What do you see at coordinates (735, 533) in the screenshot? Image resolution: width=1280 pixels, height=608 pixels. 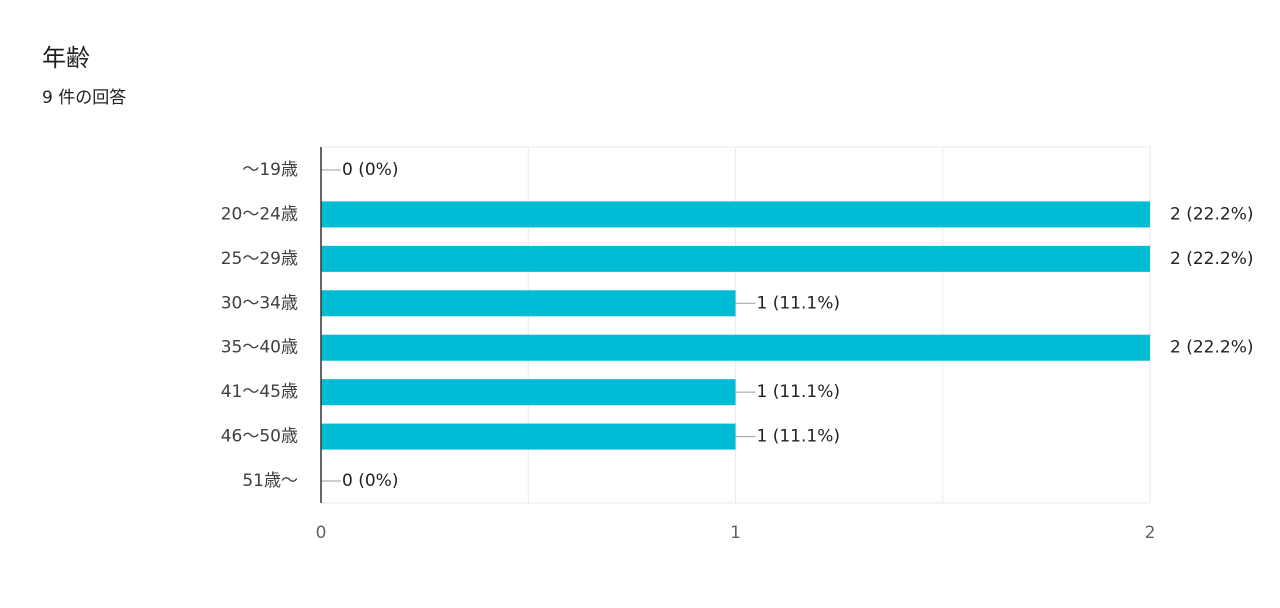 I see `x-tick-label: 1` at bounding box center [735, 533].